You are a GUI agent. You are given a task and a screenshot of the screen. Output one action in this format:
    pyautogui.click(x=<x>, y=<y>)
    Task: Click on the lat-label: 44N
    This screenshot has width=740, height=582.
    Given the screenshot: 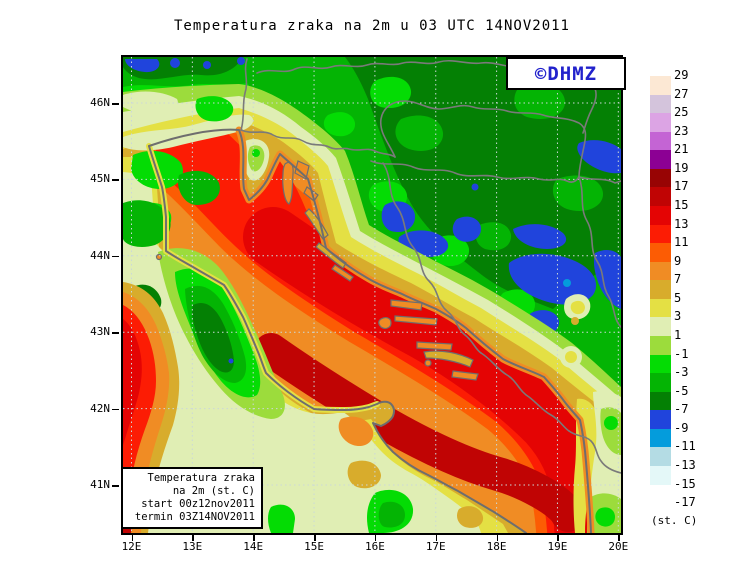 What is the action you would take?
    pyautogui.click(x=100, y=255)
    